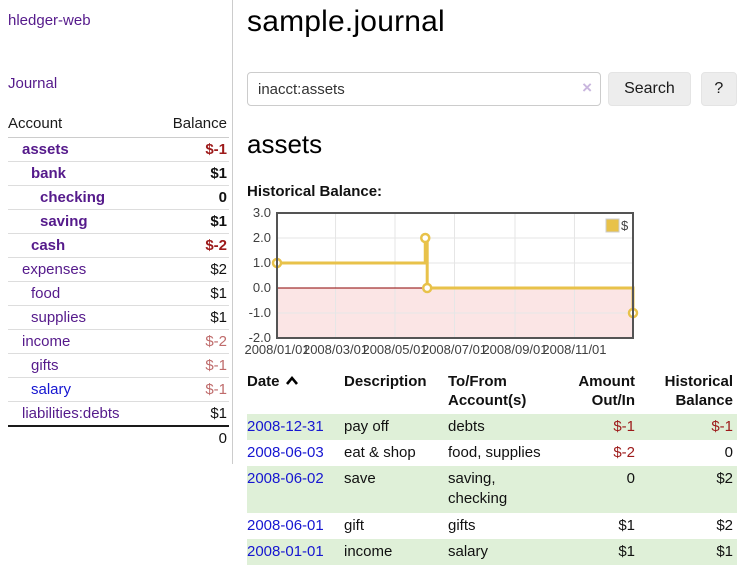 This screenshot has width=742, height=582. Describe the element at coordinates (724, 478) in the screenshot. I see `register-balance: $2` at that location.